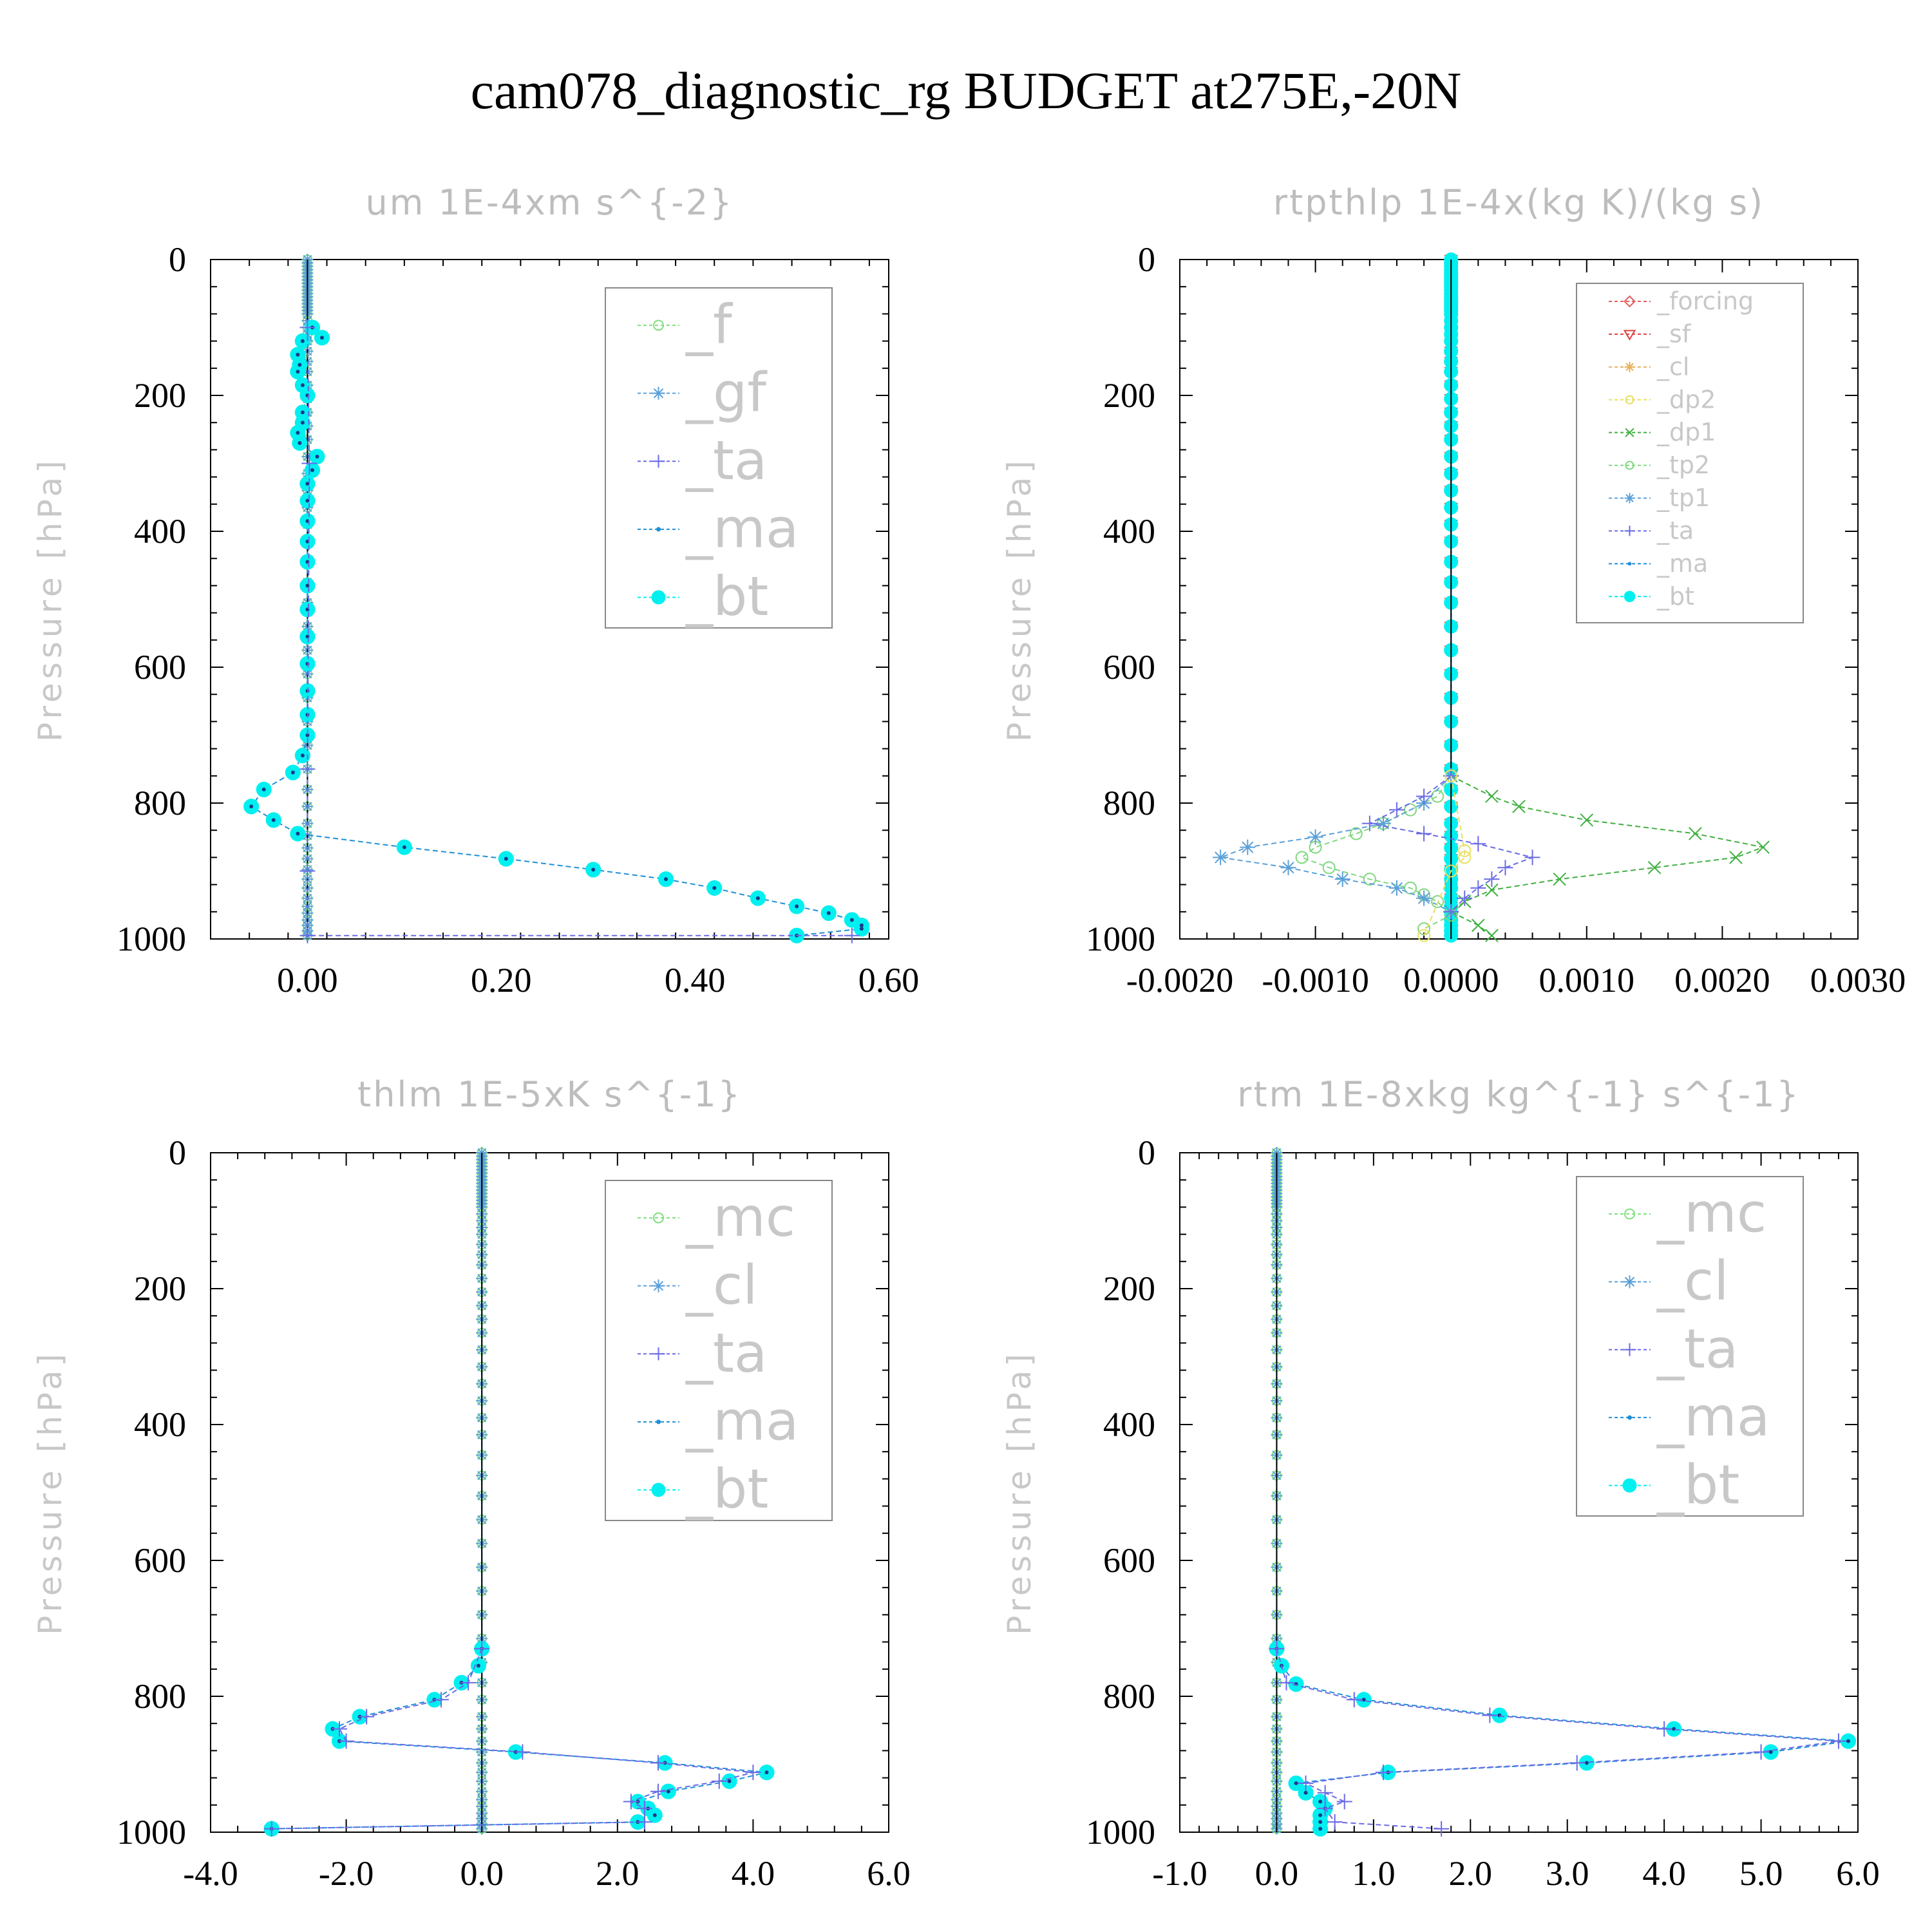 The width and height of the screenshot is (1932, 1932). What do you see at coordinates (742, 1421) in the screenshot?
I see `legend-label: _ma` at bounding box center [742, 1421].